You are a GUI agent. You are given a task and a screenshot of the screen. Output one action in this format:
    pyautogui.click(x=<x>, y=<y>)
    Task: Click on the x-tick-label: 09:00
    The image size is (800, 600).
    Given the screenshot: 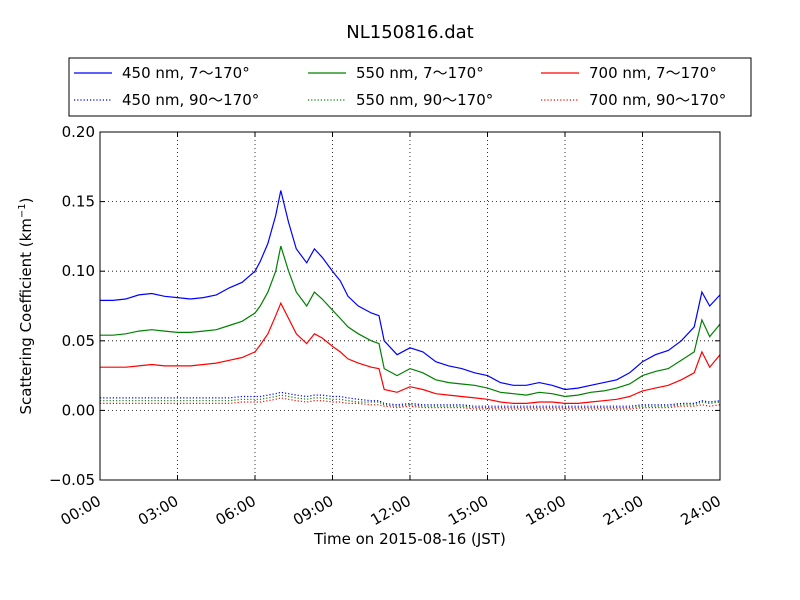 What is the action you would take?
    pyautogui.click(x=313, y=510)
    